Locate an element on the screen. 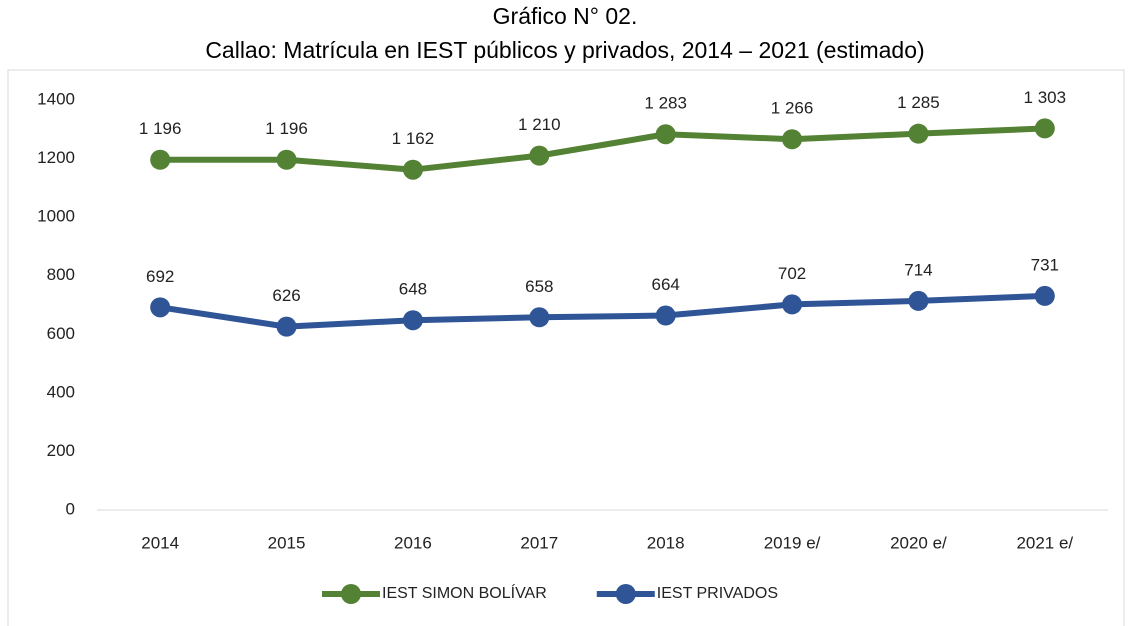 The height and width of the screenshot is (626, 1130). x-tick-label: 2015 is located at coordinates (287, 542).